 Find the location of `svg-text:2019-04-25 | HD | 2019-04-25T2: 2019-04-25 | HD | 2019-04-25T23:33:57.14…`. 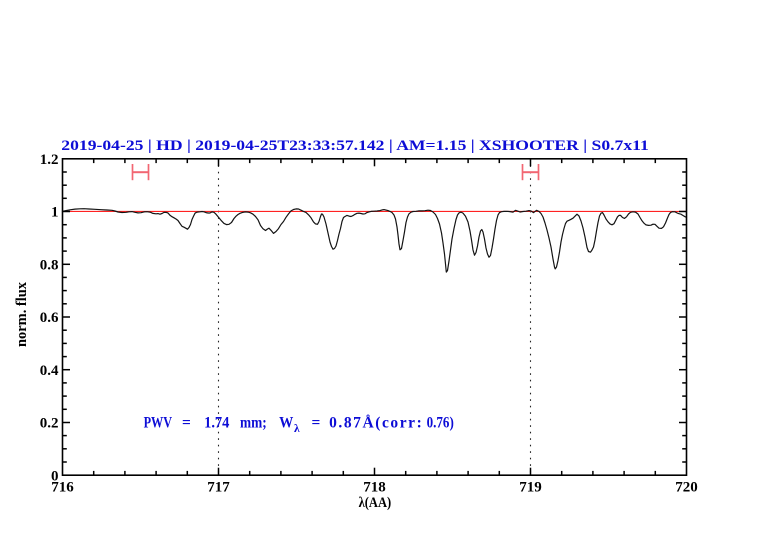

svg-text:2019-04-25 | HD | 2019-04-25T2: 2019-04-25 | HD | 2019-04-25T23:33:57.14… is located at coordinates (355, 146).